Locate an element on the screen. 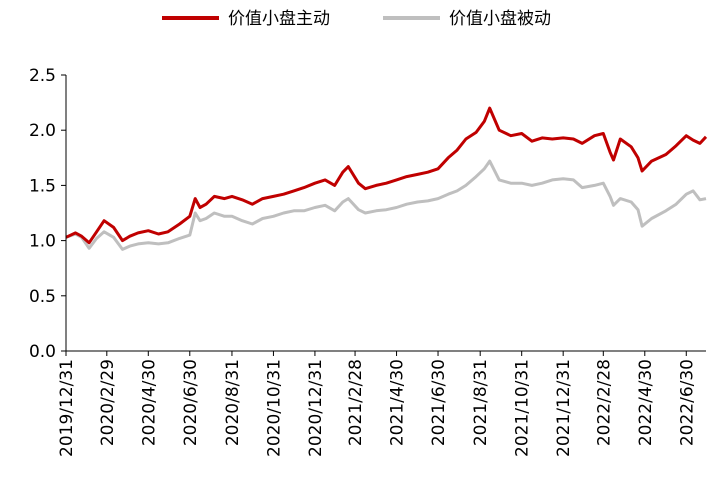 The image size is (711, 477). x-tick-label: 2020/4/30 is located at coordinates (149, 402).